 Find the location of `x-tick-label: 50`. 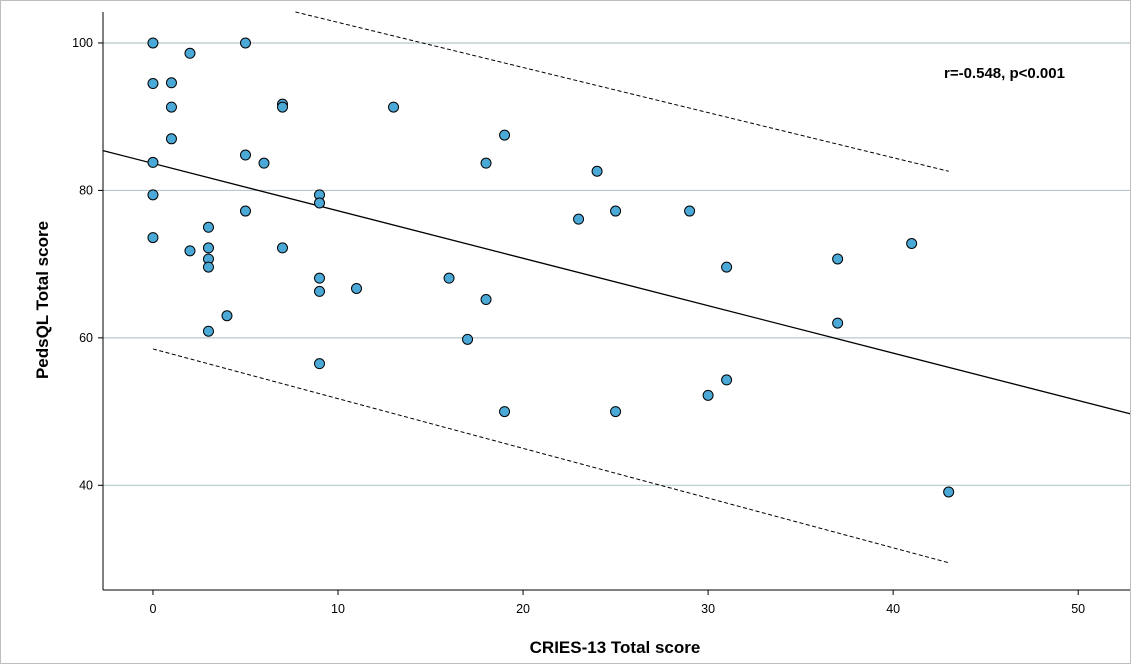

x-tick-label: 50 is located at coordinates (1078, 609).